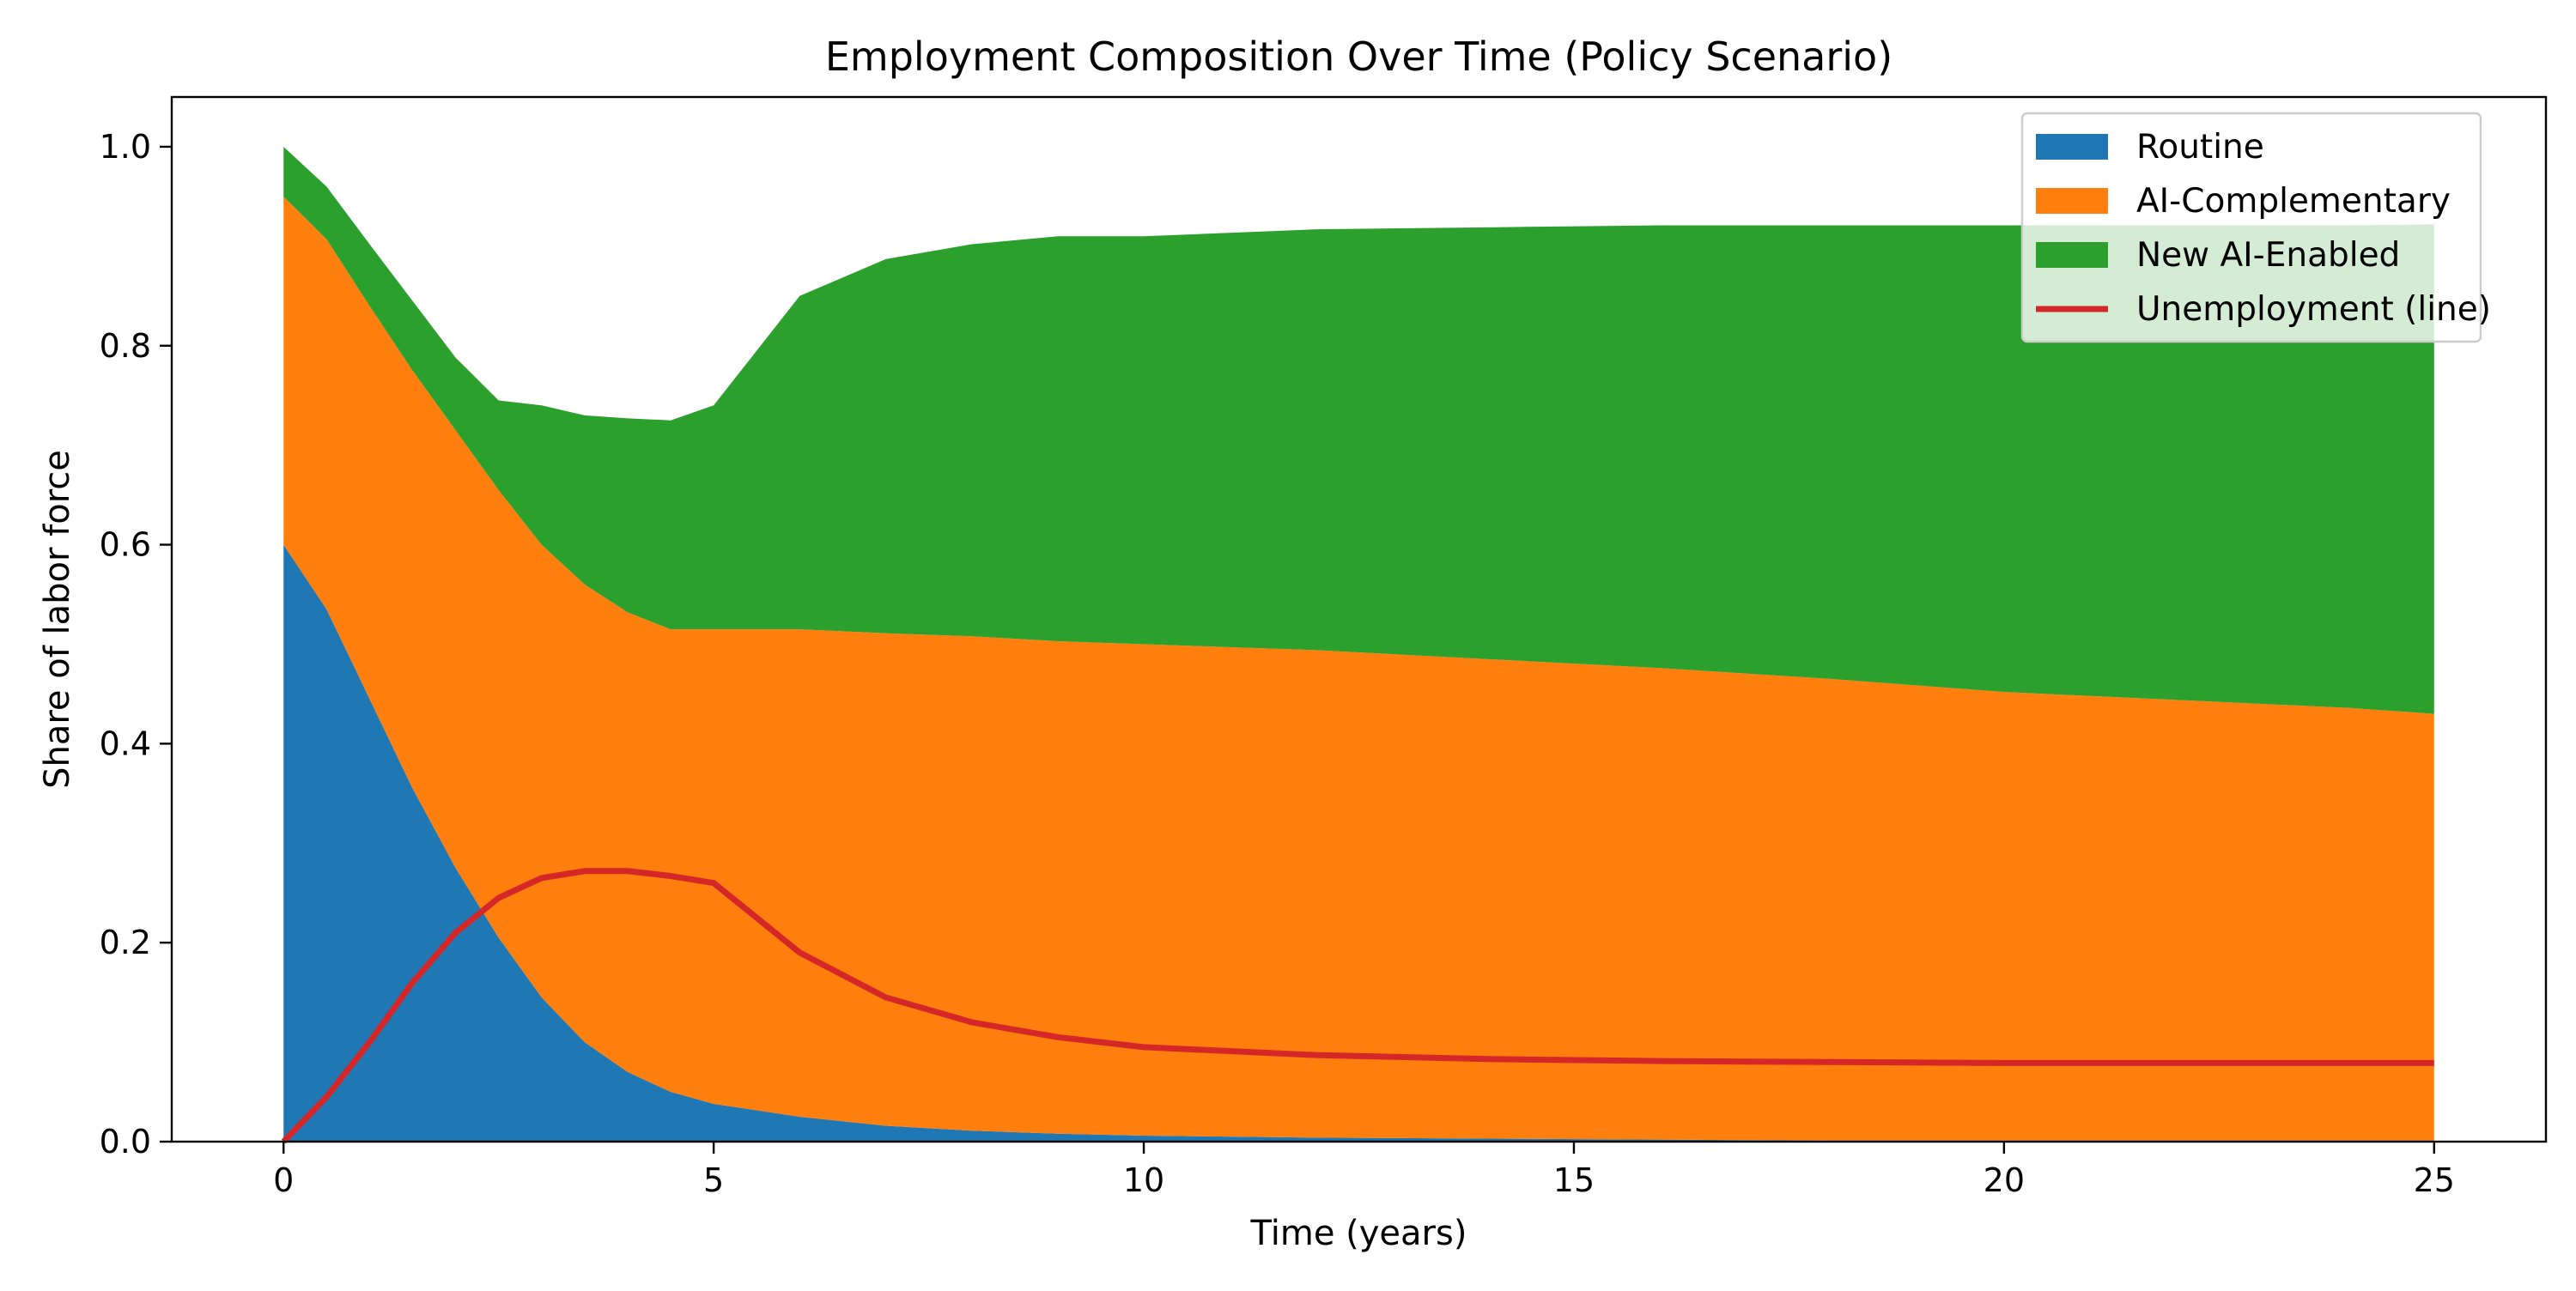 This screenshot has width=2576, height=1291. I want to click on y-tick-label: 0.0, so click(126, 1142).